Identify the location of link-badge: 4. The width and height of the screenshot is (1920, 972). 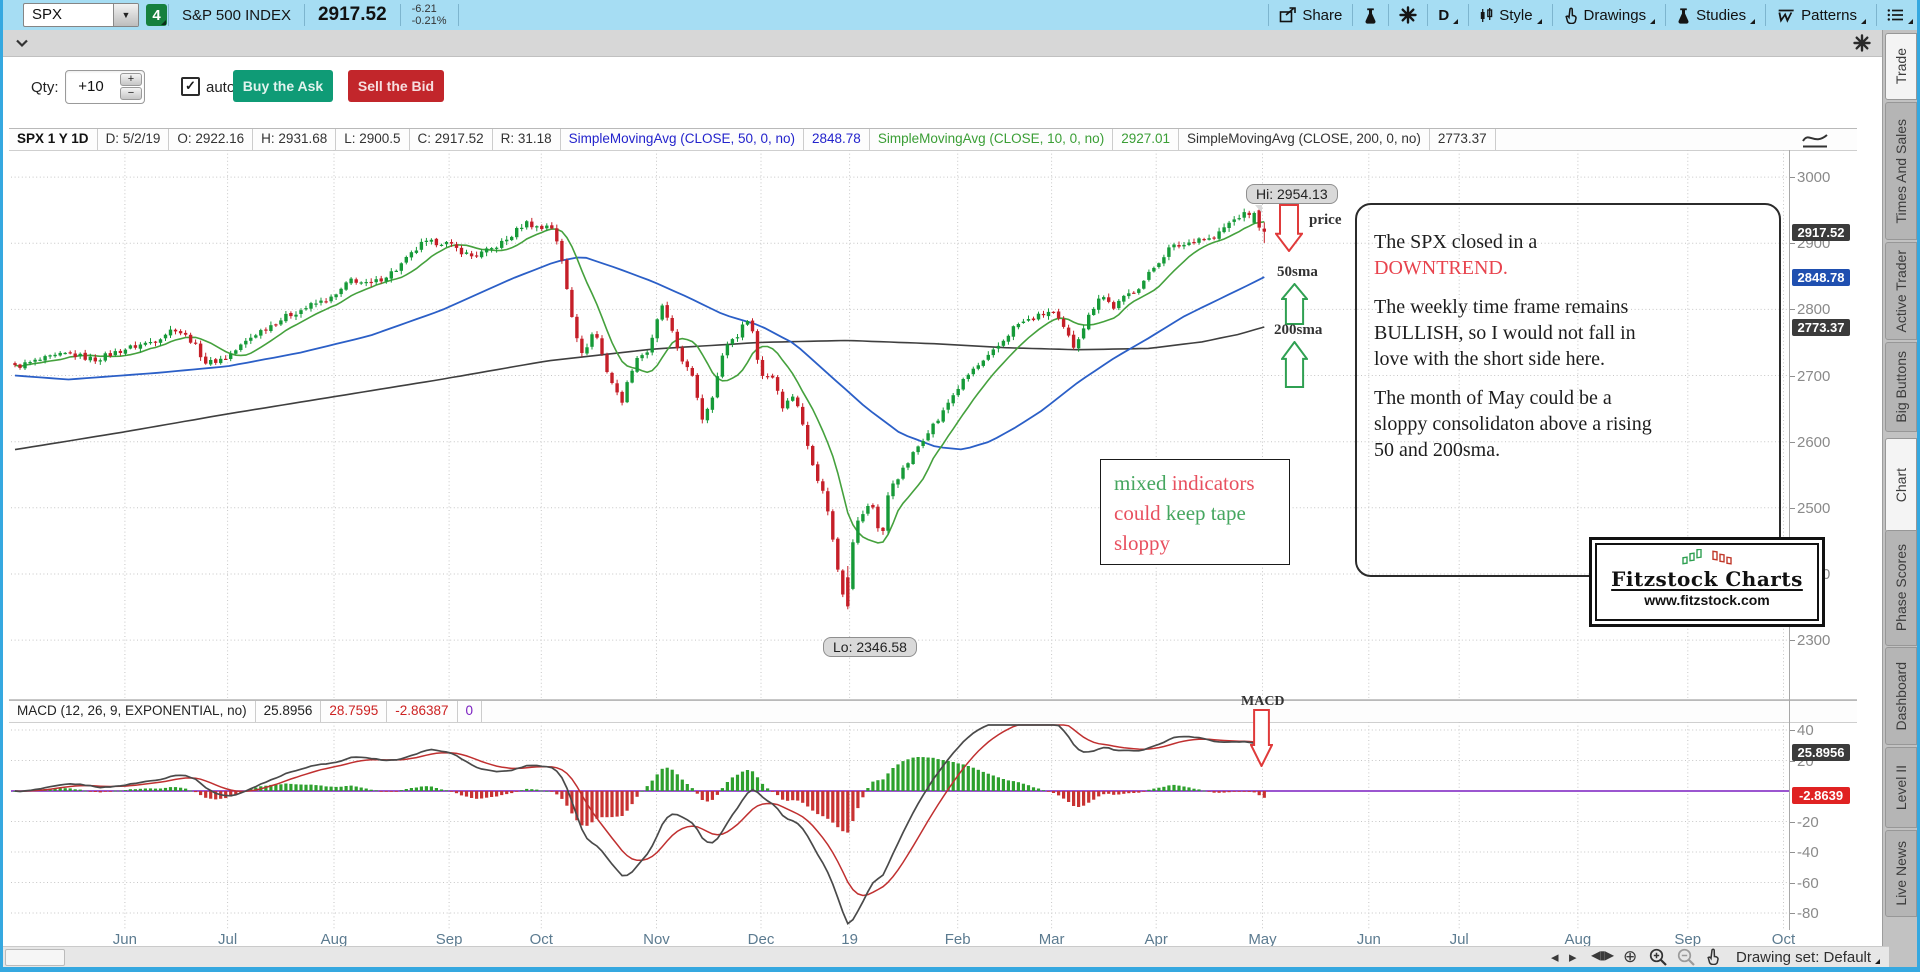
(156, 15).